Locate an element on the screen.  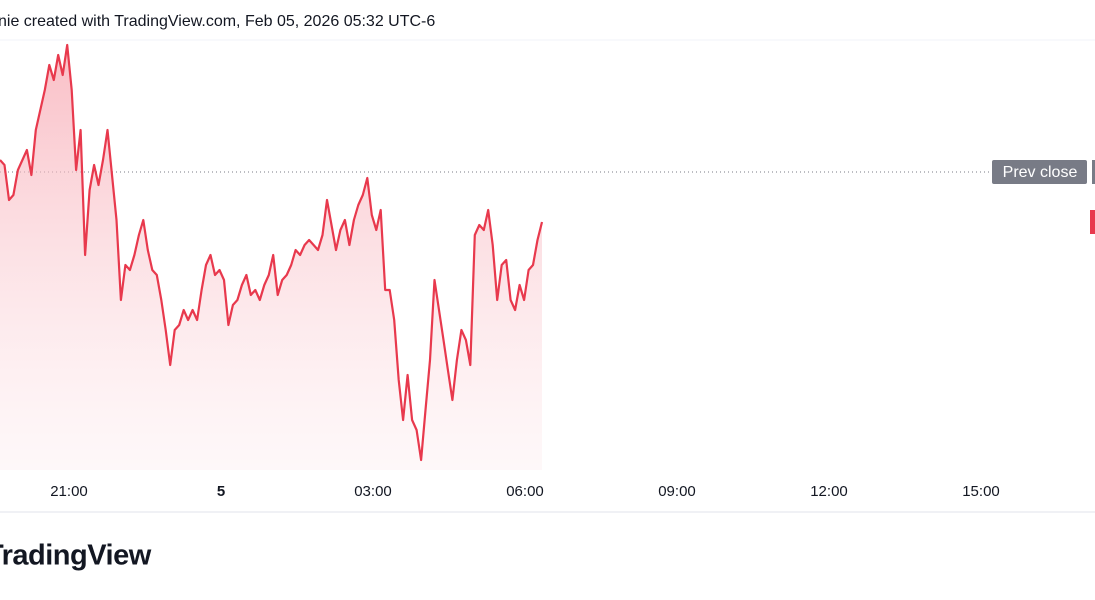
x-tick-label: 03:00 is located at coordinates (373, 491).